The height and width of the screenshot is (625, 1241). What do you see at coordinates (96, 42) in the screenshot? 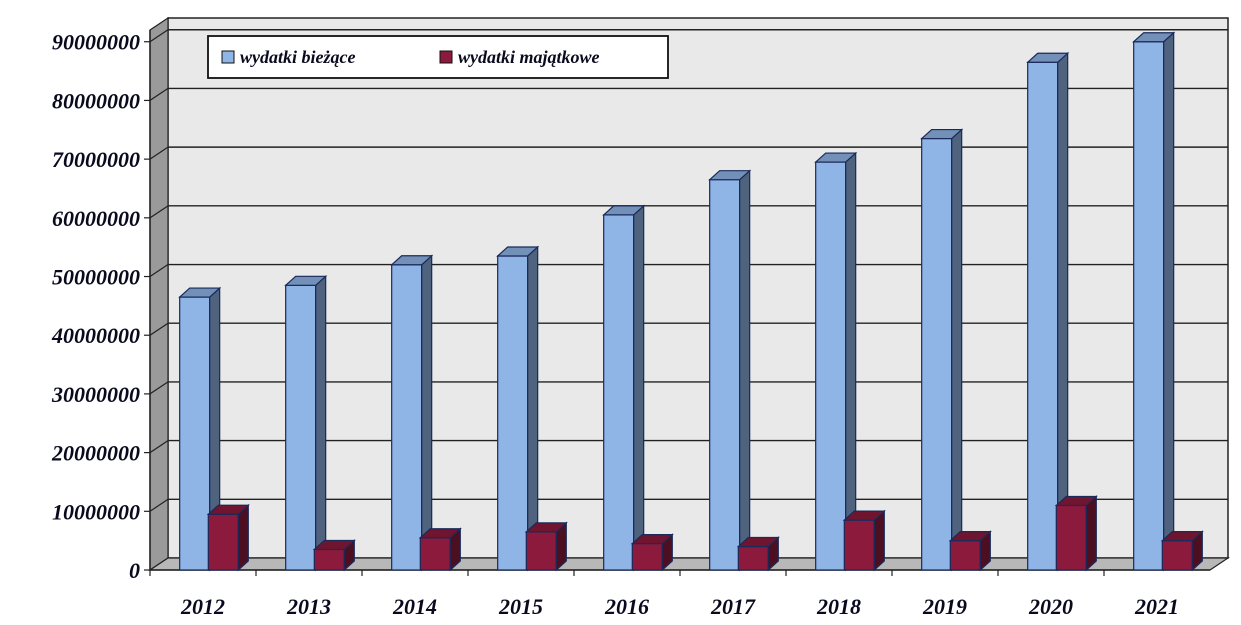
I see `y-tick-label: 90000000` at bounding box center [96, 42].